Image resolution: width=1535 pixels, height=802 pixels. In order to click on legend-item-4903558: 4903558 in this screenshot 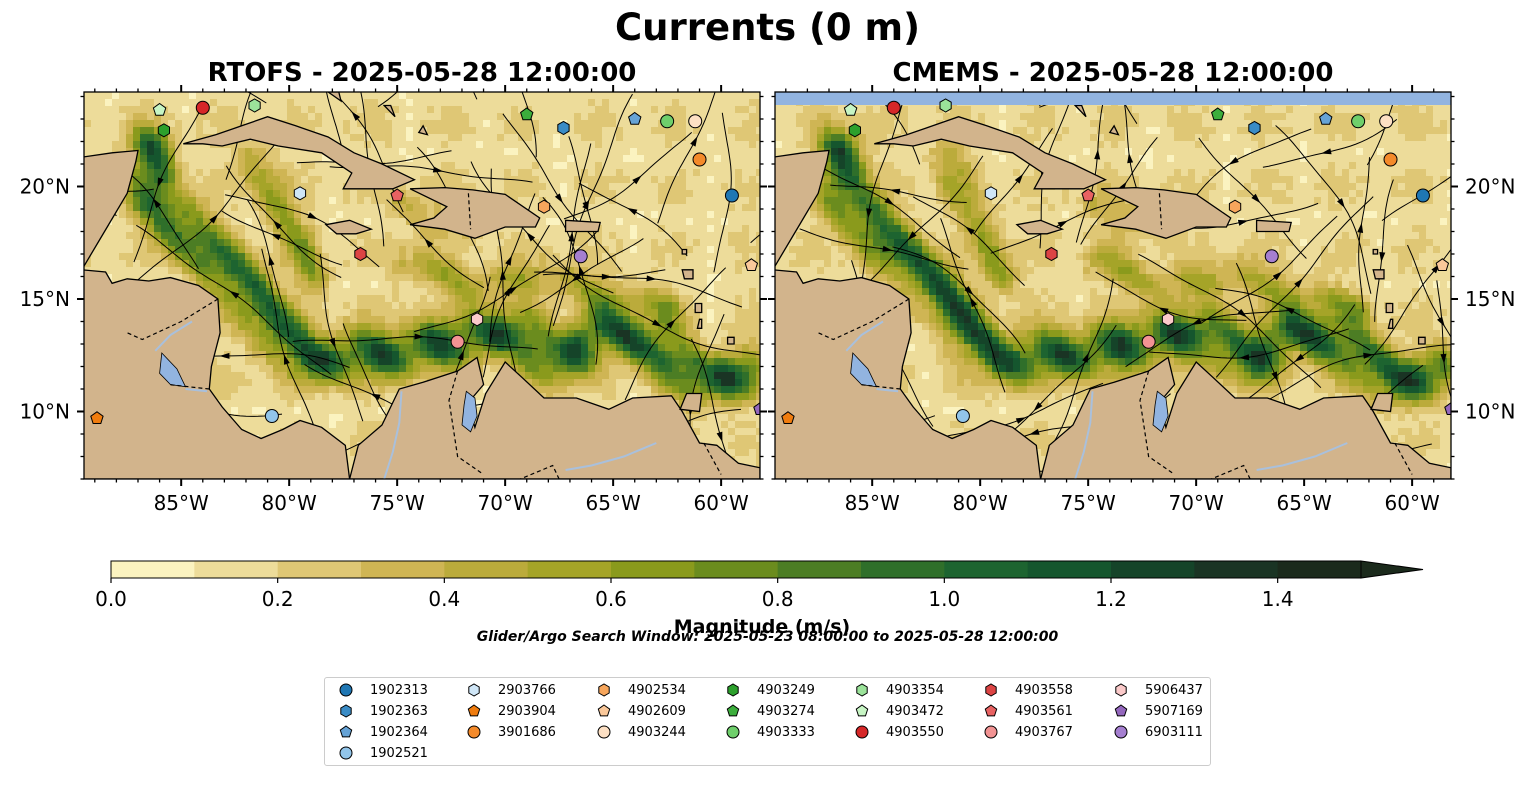, I will do `click(1028, 690)`.